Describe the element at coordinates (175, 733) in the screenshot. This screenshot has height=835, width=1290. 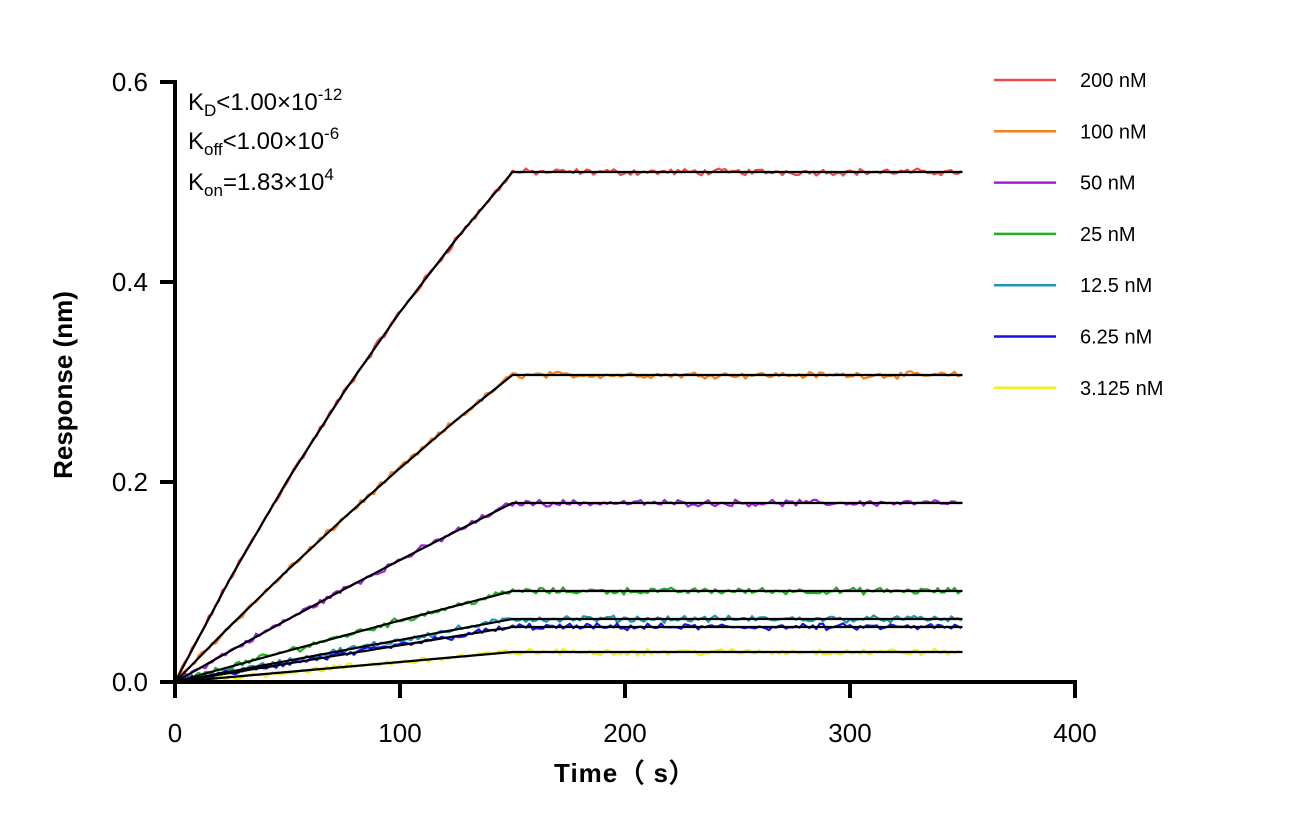
I see `x-tick-label: 0` at that location.